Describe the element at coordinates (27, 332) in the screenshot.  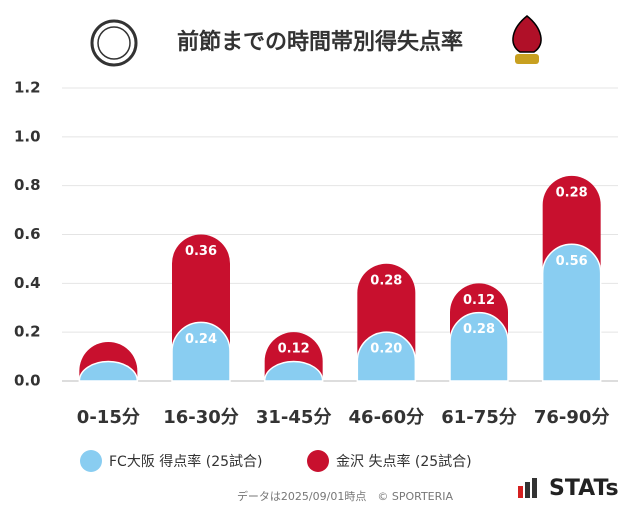
I see `y-tick-label: 0.2` at that location.